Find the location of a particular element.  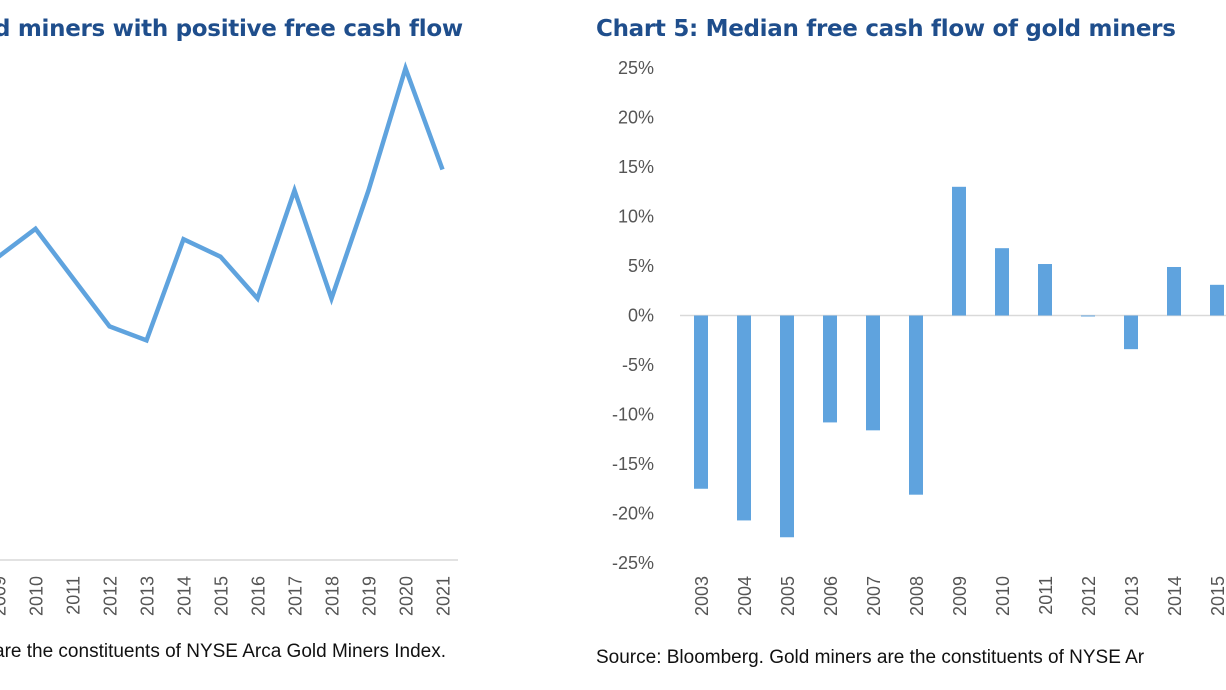

right-y-tick-label: 0% is located at coordinates (641, 316).